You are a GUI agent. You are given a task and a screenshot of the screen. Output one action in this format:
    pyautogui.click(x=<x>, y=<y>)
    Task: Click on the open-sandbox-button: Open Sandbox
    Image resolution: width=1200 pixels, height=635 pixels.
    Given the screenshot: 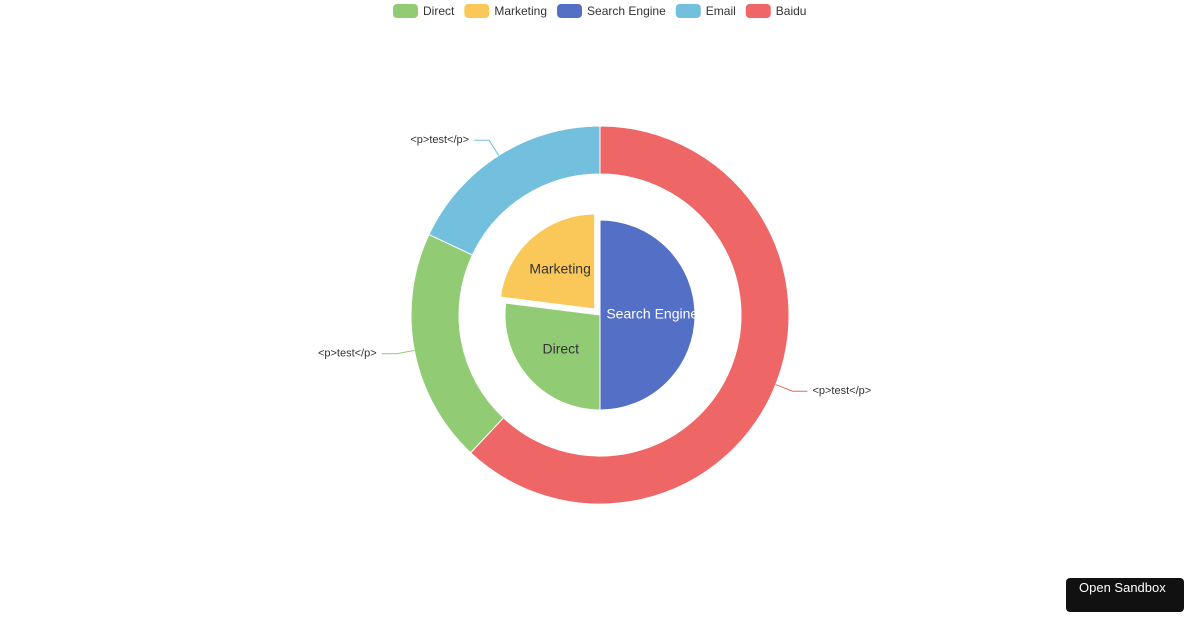 What is the action you would take?
    pyautogui.click(x=1125, y=595)
    